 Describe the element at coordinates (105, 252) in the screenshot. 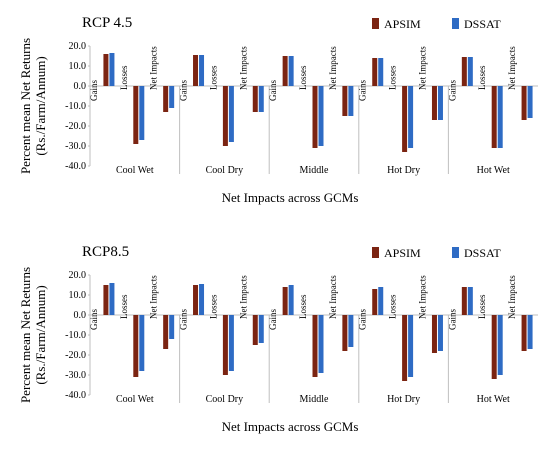

I see `chart-title: RCP8.5` at that location.